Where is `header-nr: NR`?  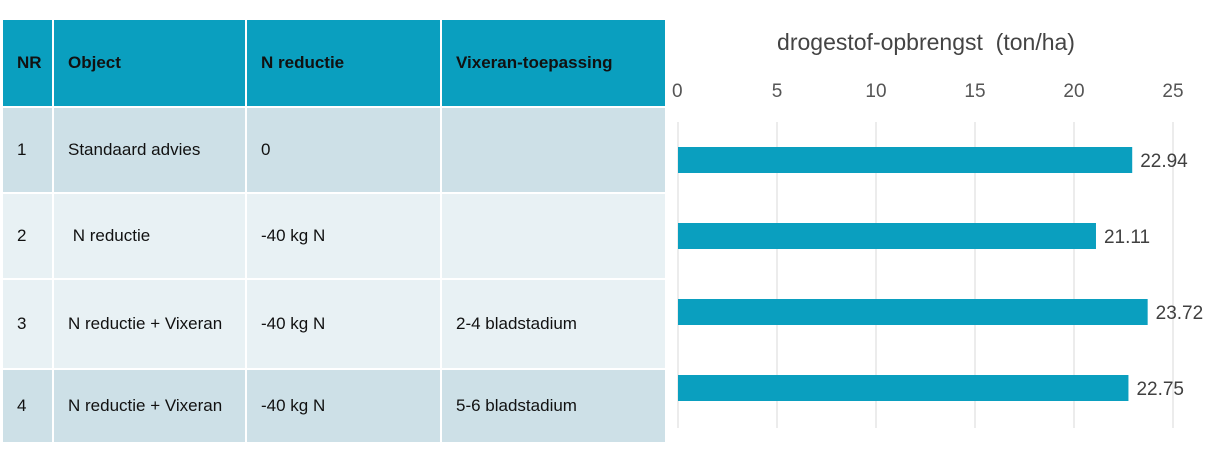
header-nr: NR is located at coordinates (28, 63).